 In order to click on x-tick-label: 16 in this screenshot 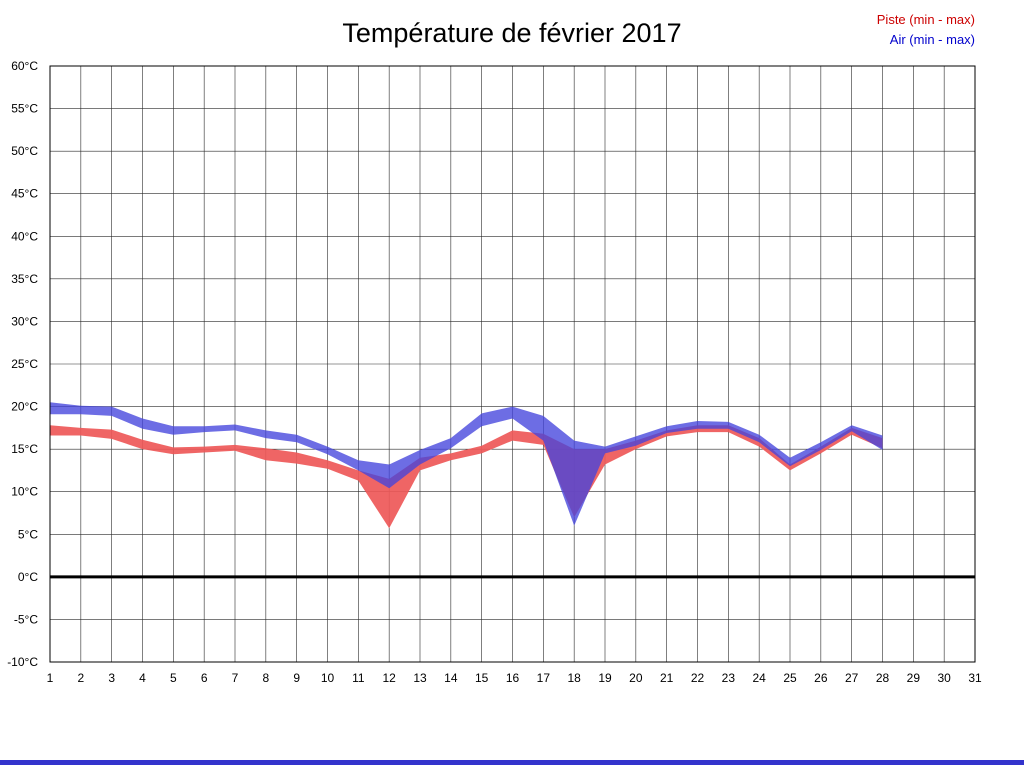, I will do `click(513, 678)`.